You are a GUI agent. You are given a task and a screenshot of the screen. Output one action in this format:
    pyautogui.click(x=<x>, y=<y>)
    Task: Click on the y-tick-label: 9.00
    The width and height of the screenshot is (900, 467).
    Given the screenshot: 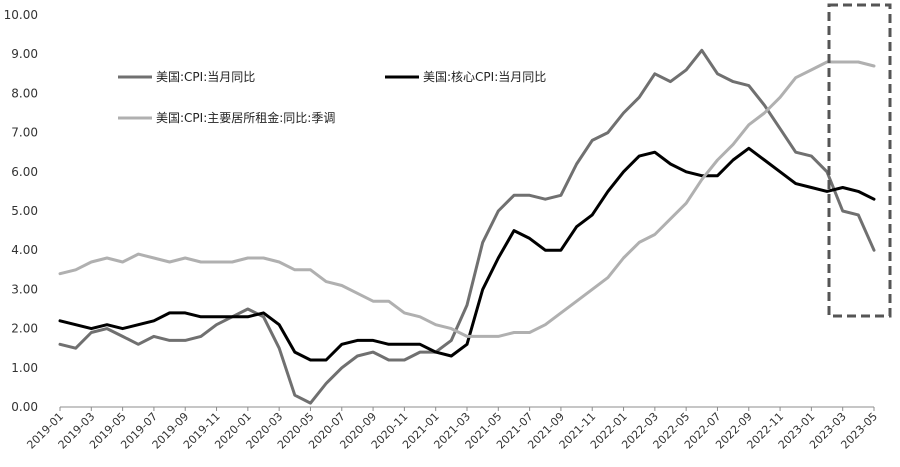 What is the action you would take?
    pyautogui.click(x=24, y=54)
    